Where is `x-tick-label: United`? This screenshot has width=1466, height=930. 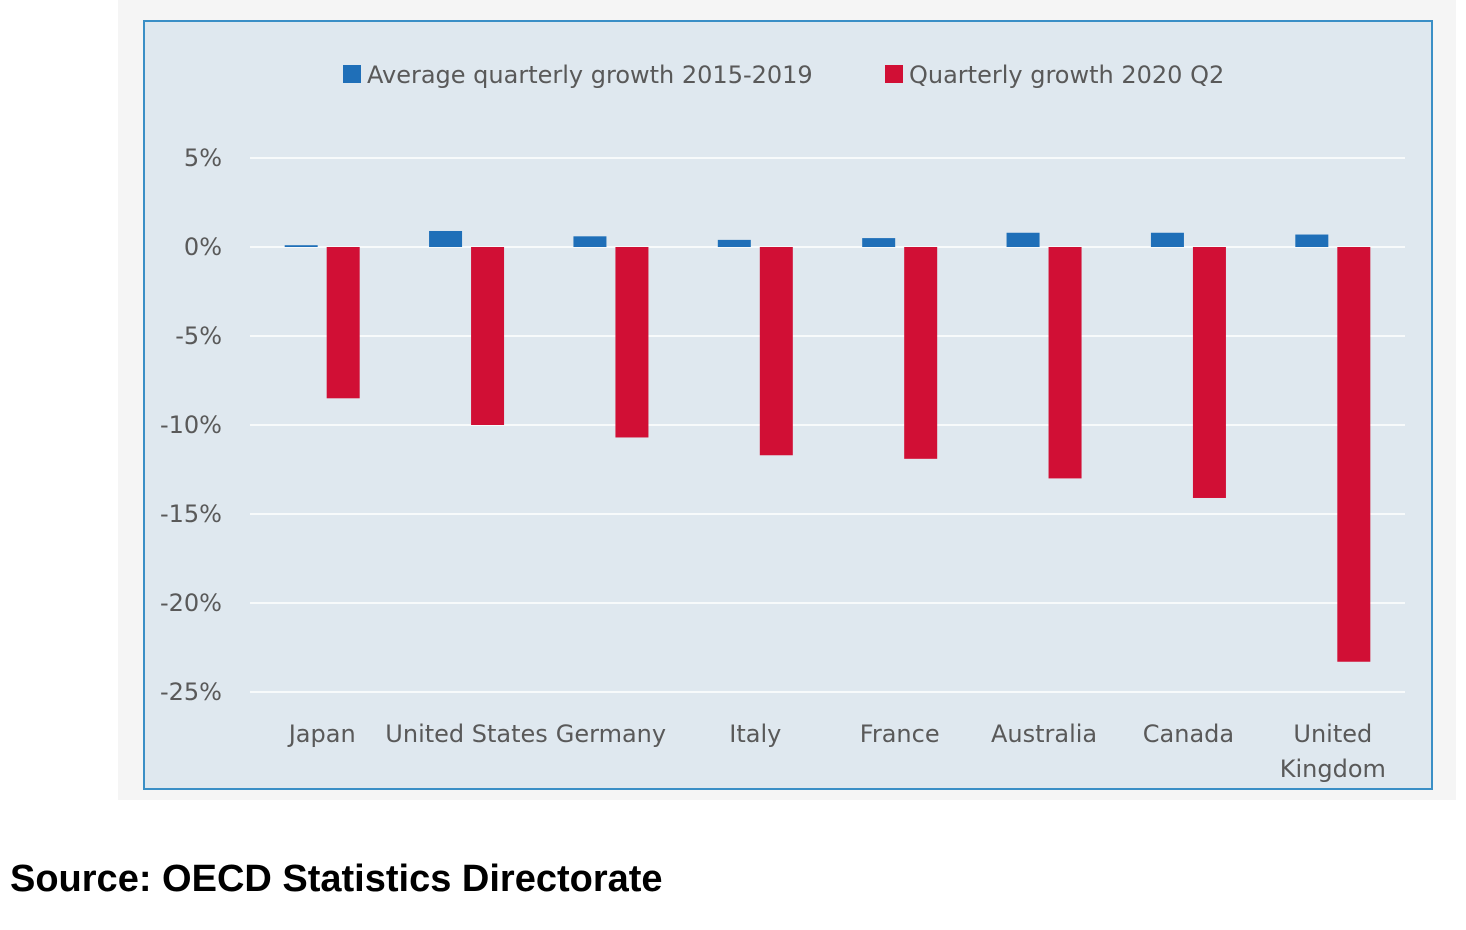 x-tick-label: United is located at coordinates (1332, 734).